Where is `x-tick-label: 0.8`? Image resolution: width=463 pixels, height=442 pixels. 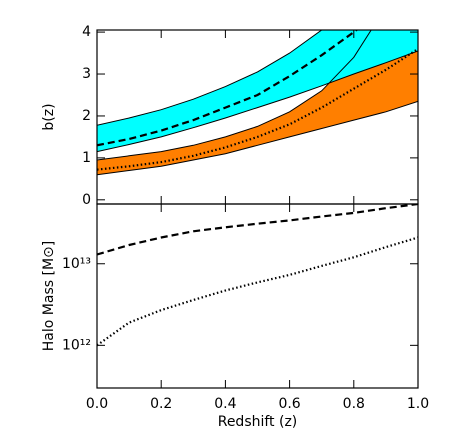
x-tick-label: 0.8 is located at coordinates (354, 404).